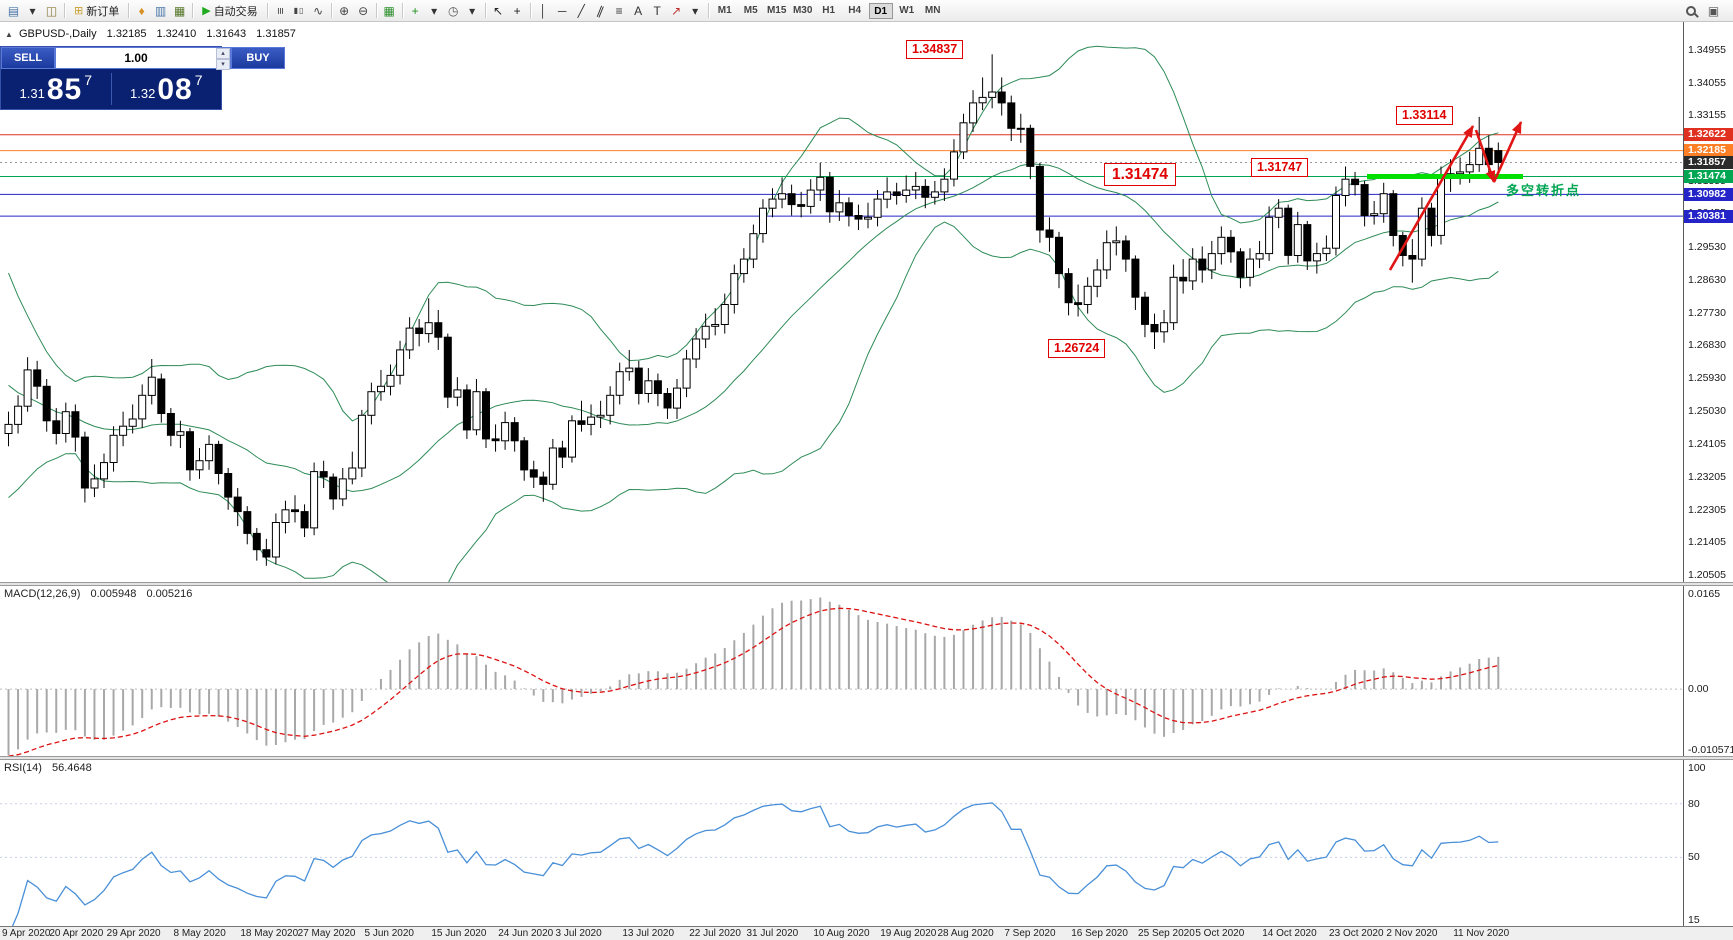 This screenshot has height=940, width=1733. What do you see at coordinates (1481, 933) in the screenshot?
I see `date-label: 11 Nov 2020` at bounding box center [1481, 933].